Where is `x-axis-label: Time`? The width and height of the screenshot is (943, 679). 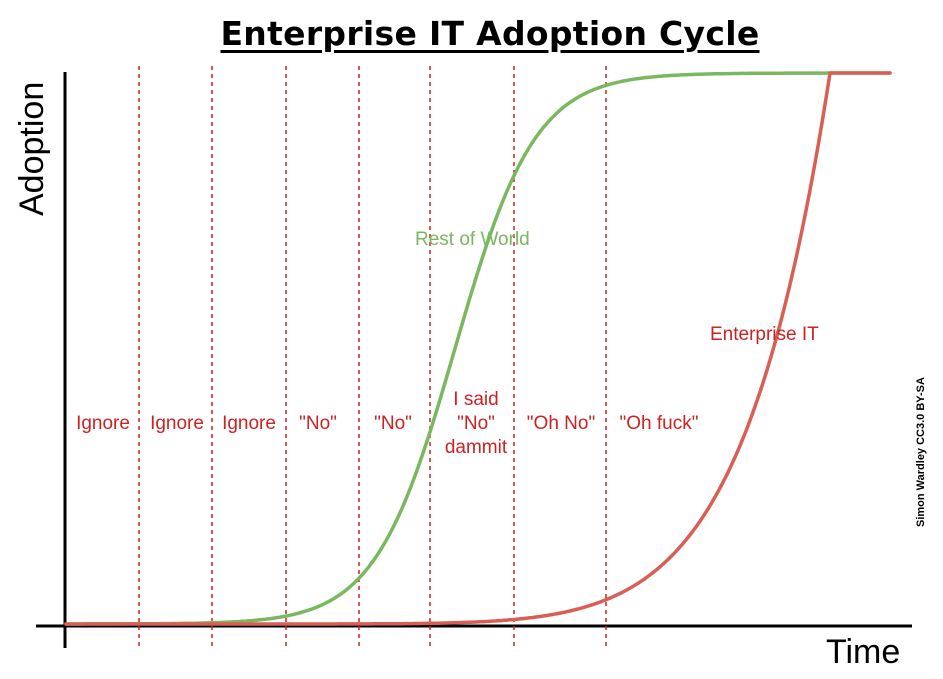 x-axis-label: Time is located at coordinates (863, 652).